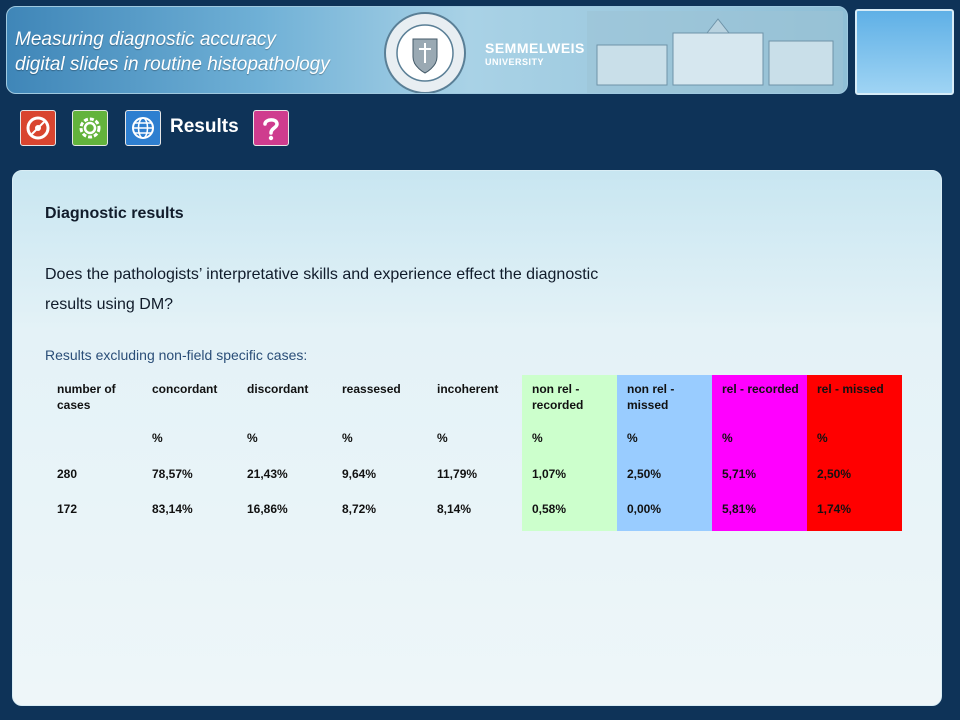 The height and width of the screenshot is (720, 960). Describe the element at coordinates (854, 513) in the screenshot. I see `table-cell: 1,74%` at that location.